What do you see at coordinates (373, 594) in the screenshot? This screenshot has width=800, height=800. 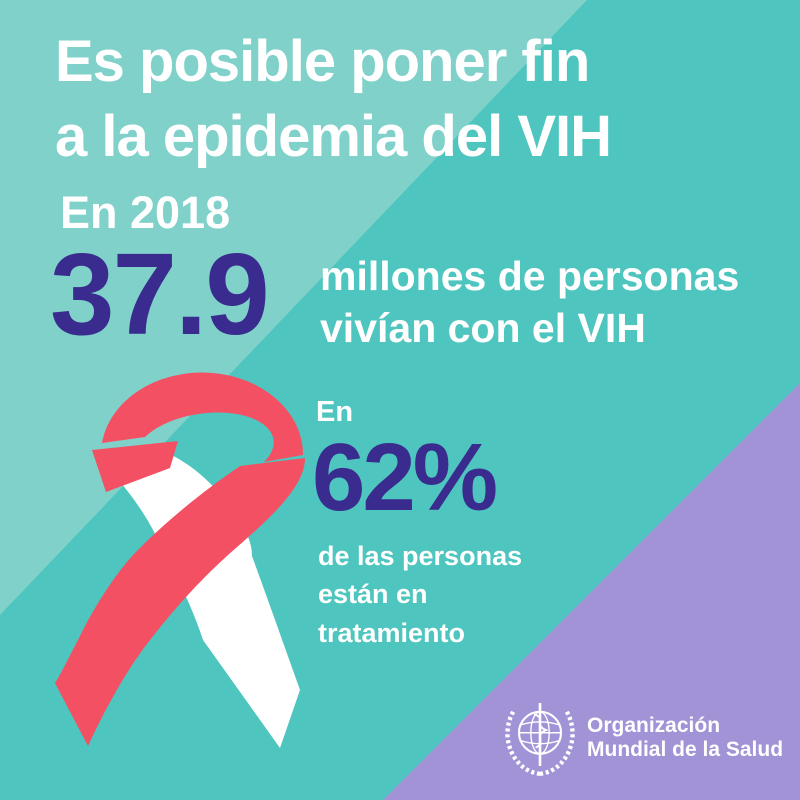 I see `stat-treatment-label-line2: están en` at bounding box center [373, 594].